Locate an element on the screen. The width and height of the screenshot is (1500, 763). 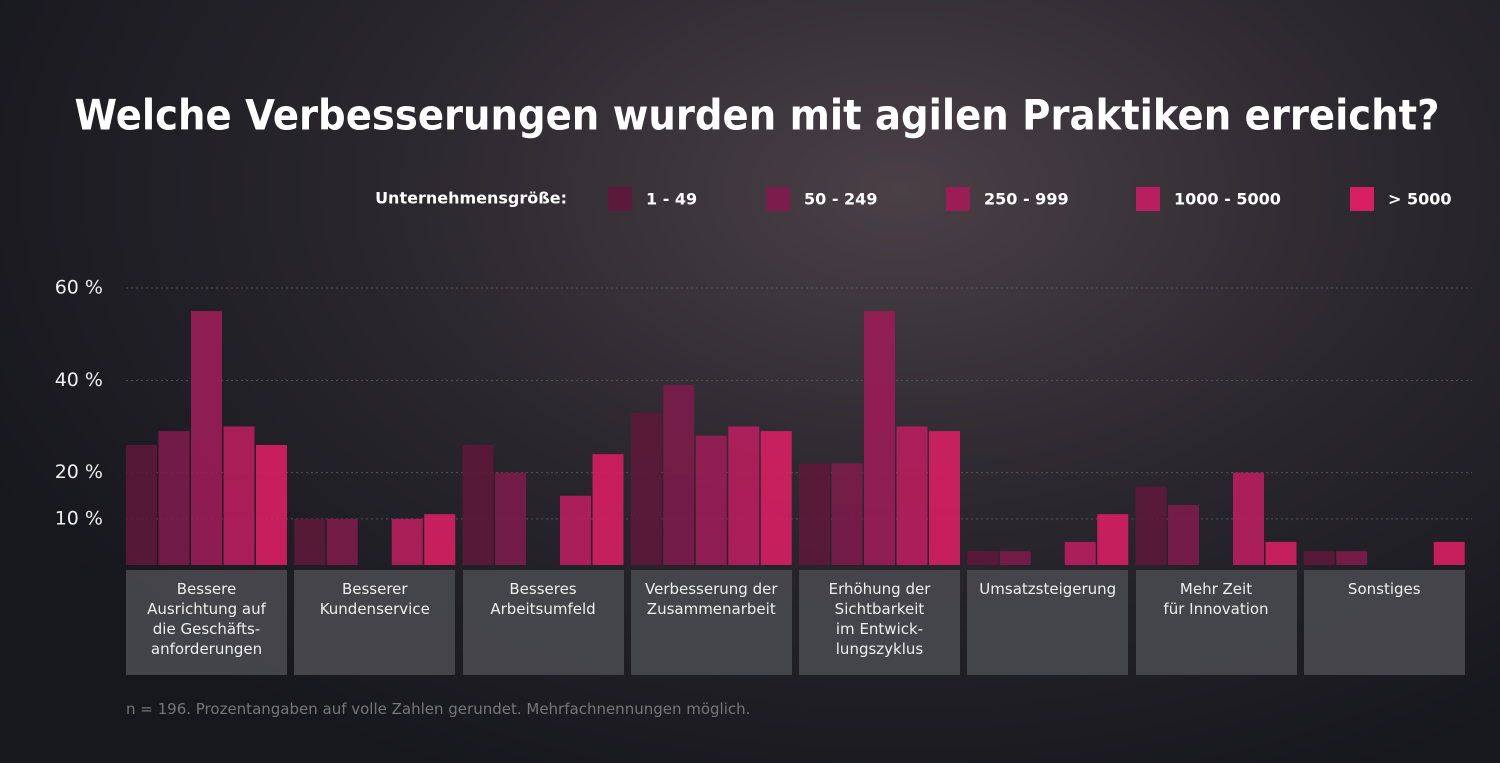
legend-label: 50 - 249 is located at coordinates (840, 199).